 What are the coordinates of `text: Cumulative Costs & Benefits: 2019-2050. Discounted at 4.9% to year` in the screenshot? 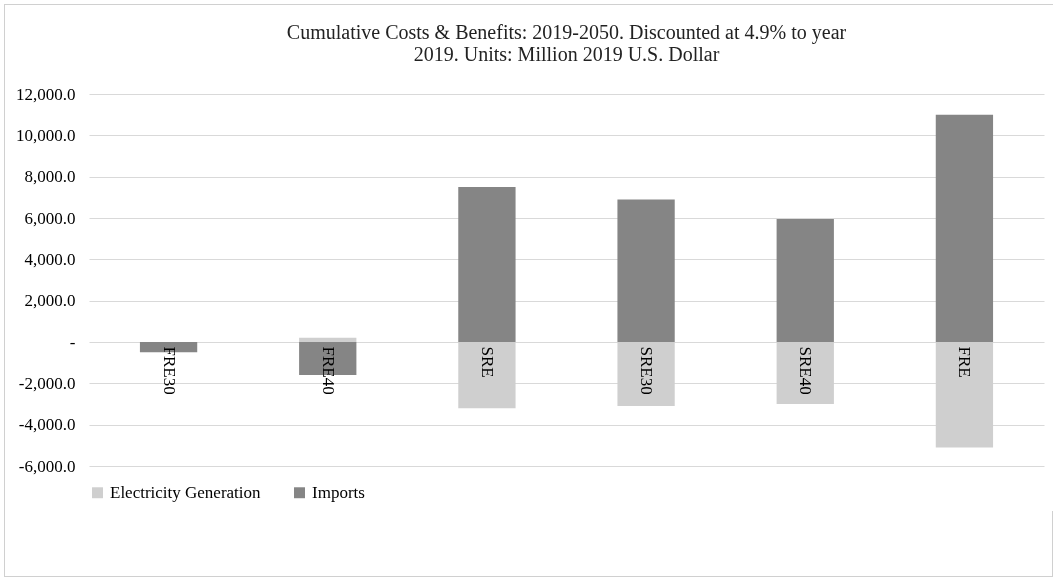 It's located at (566, 32).